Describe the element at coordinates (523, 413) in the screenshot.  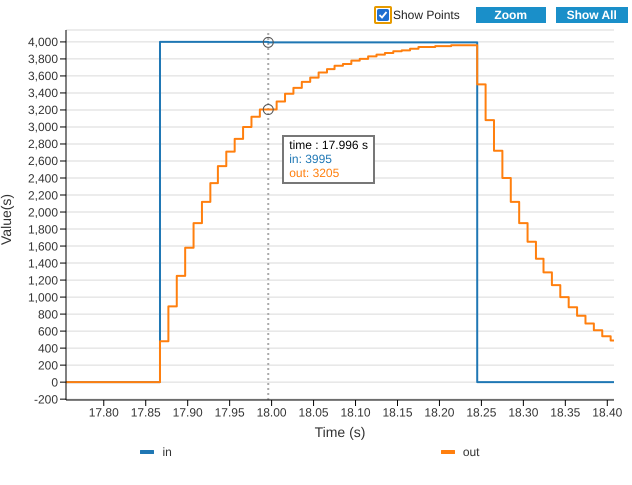
I see `x-tick-label: 18.30` at that location.